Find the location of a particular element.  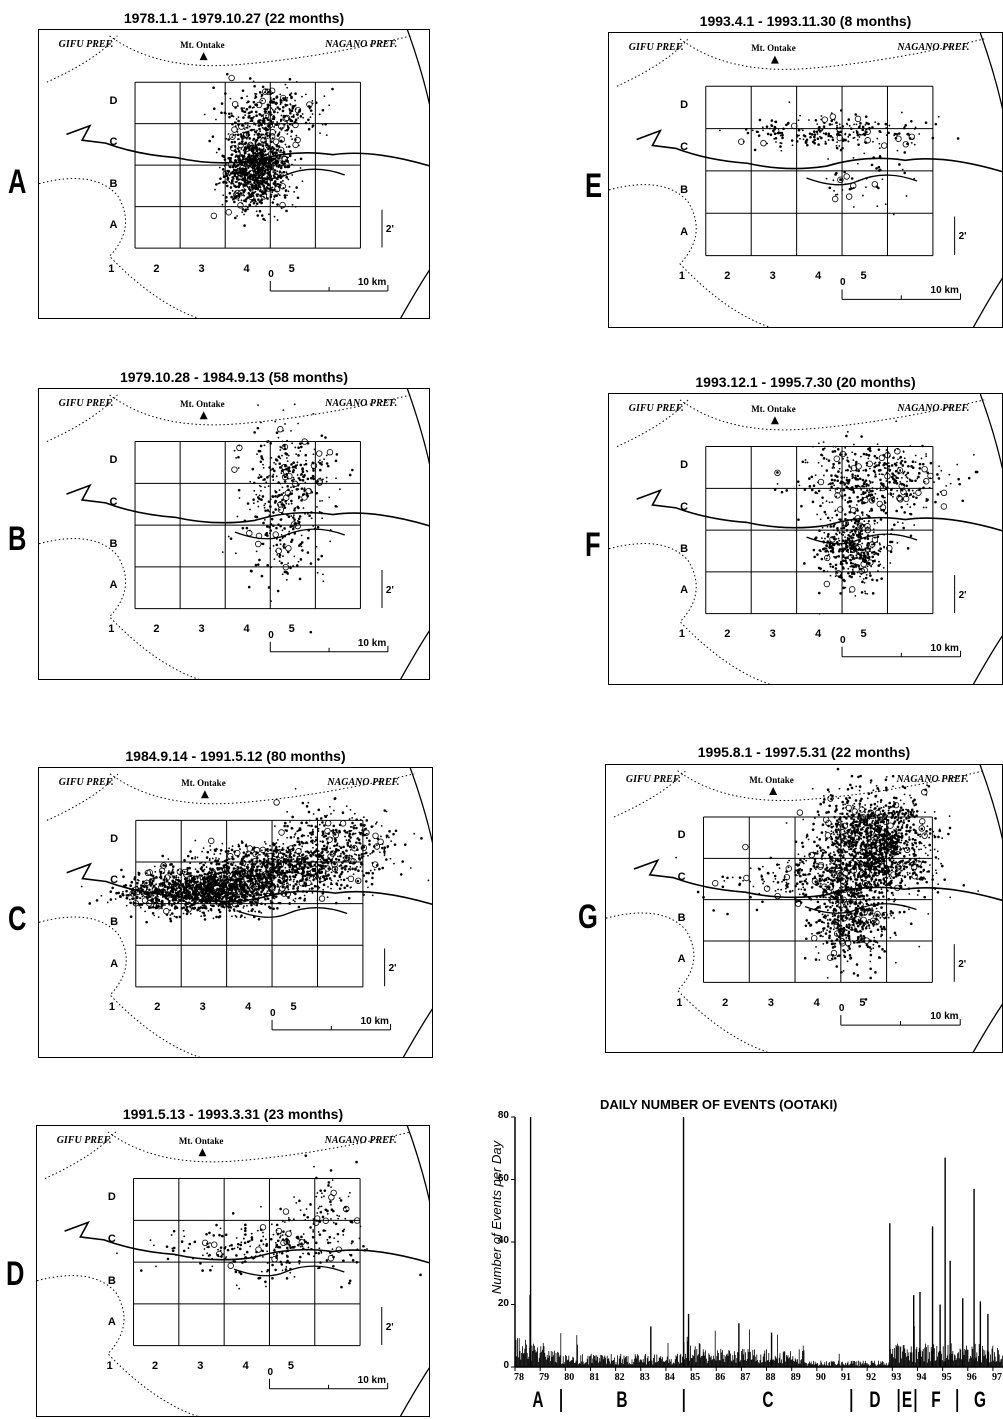

x-tick-label: 85 is located at coordinates (695, 1377).